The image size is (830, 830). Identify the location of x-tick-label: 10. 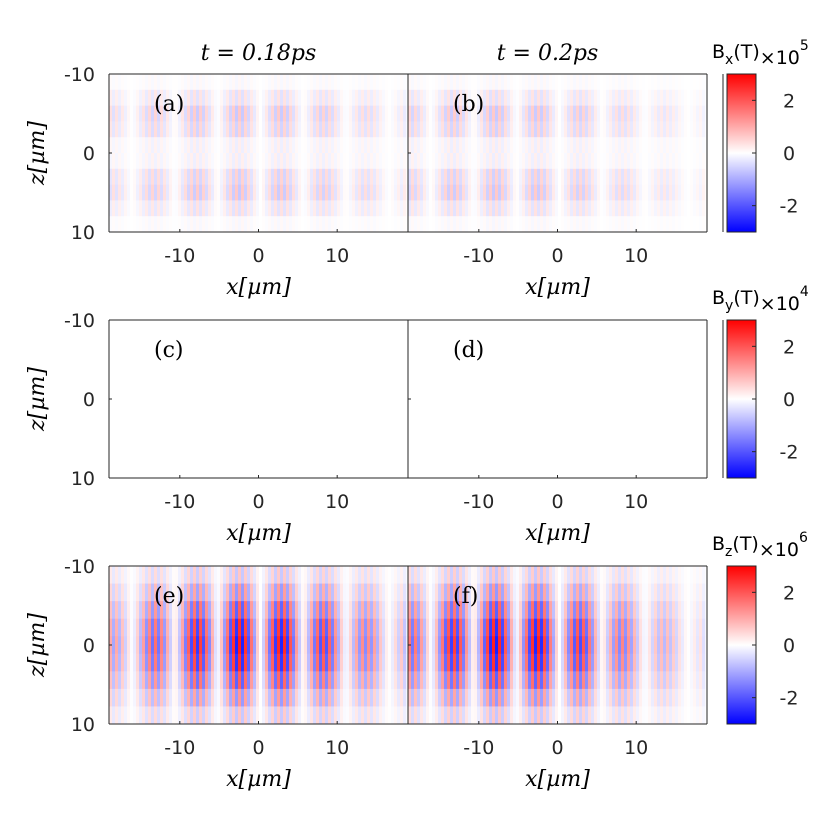
(636, 256).